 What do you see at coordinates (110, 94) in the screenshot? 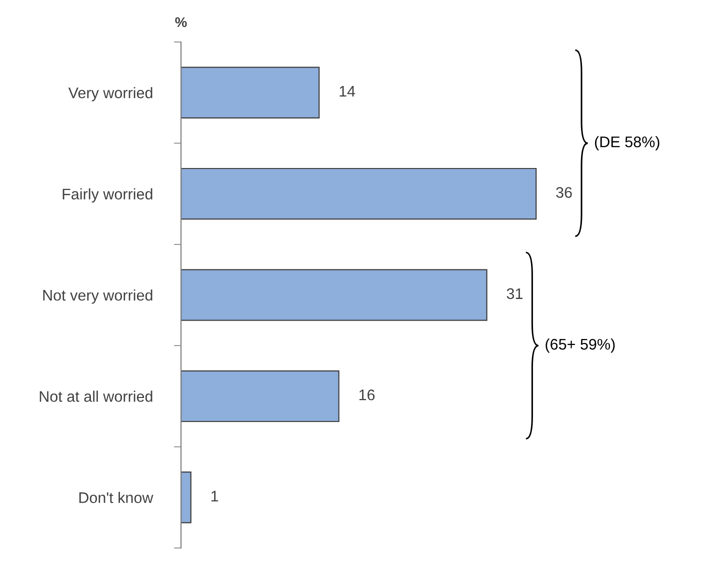
I see `y-tick-label: Very worried` at bounding box center [110, 94].